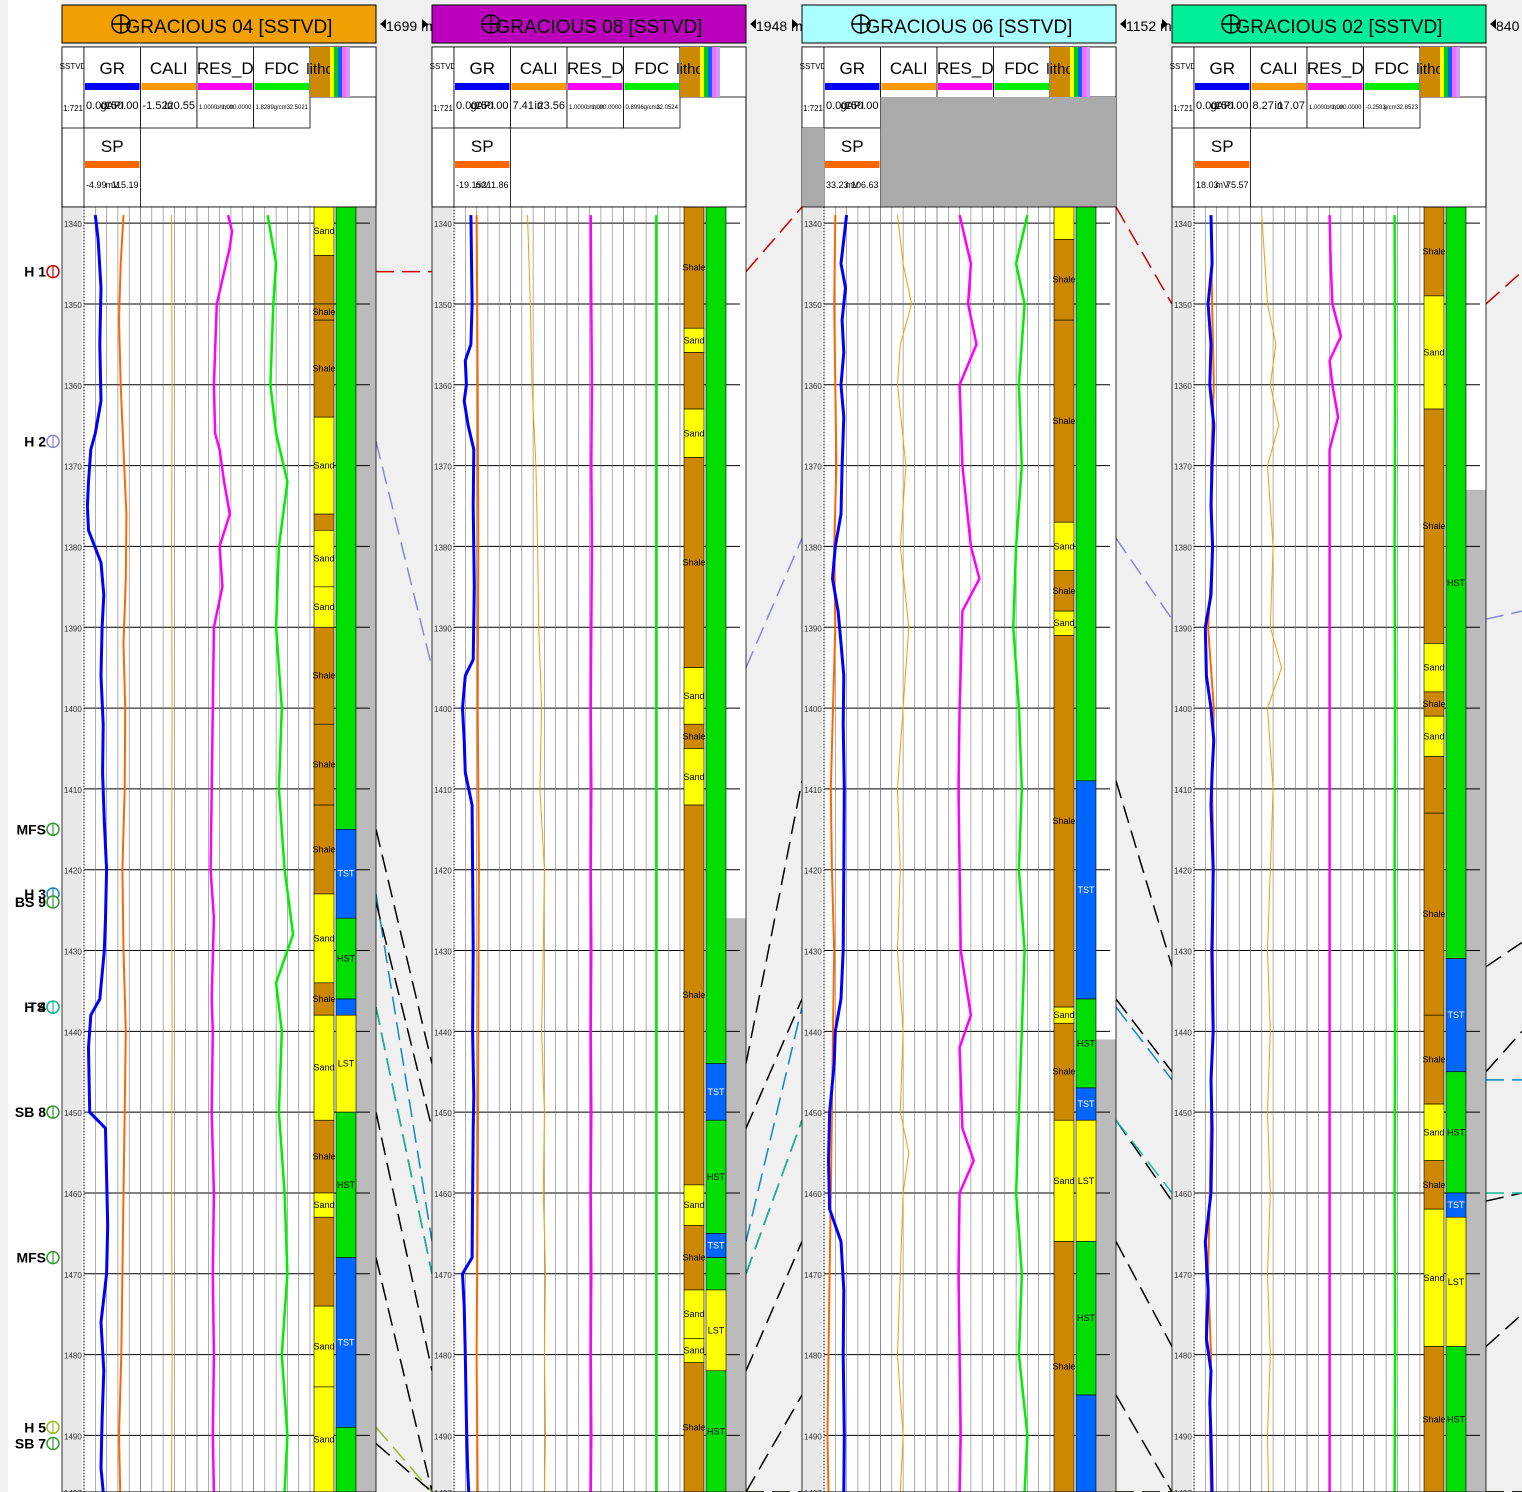 The width and height of the screenshot is (1522, 1492). Describe the element at coordinates (904, 853) in the screenshot. I see `cali-curve` at that location.